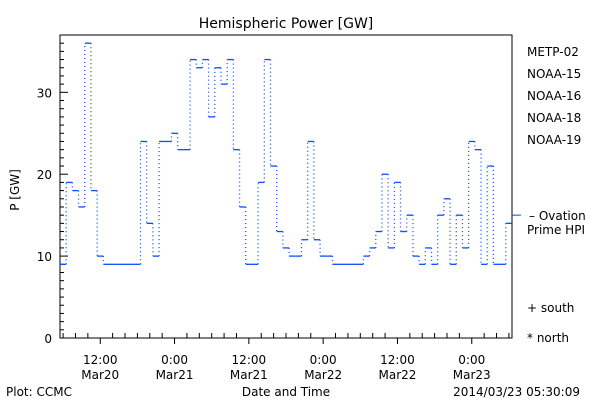  Describe the element at coordinates (516, 392) in the screenshot. I see `plot-timestamp: 2014/03/23 05:30:09` at that location.